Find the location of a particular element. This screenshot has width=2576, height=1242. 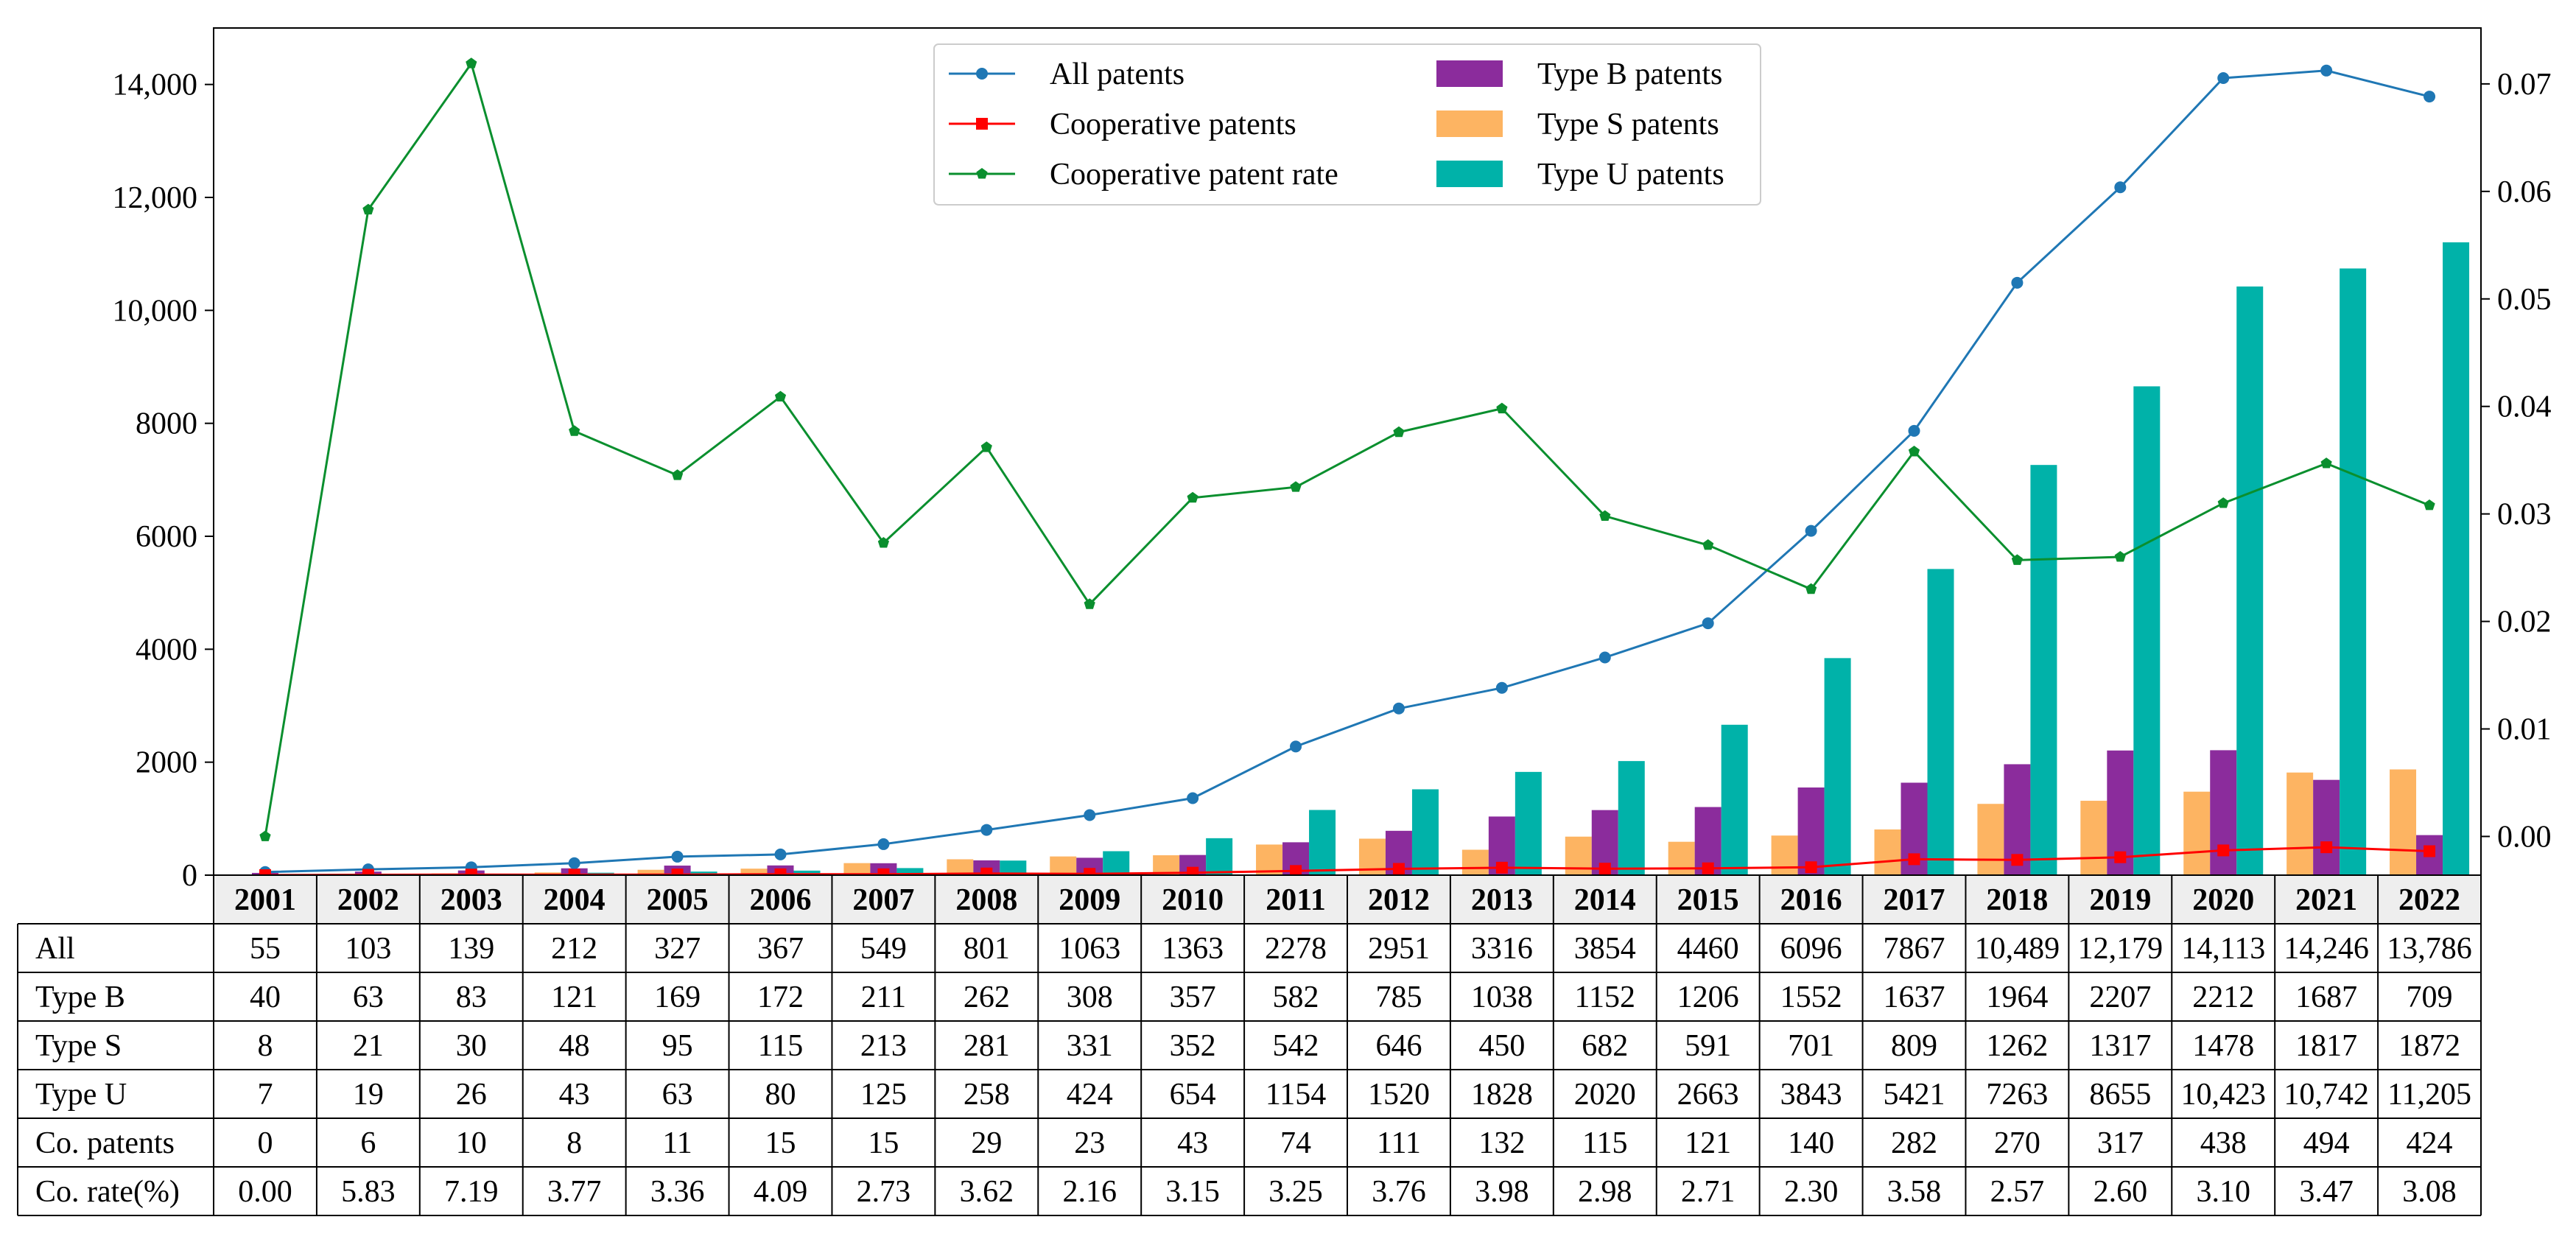

table-cell-1-2006: 172 is located at coordinates (780, 997).